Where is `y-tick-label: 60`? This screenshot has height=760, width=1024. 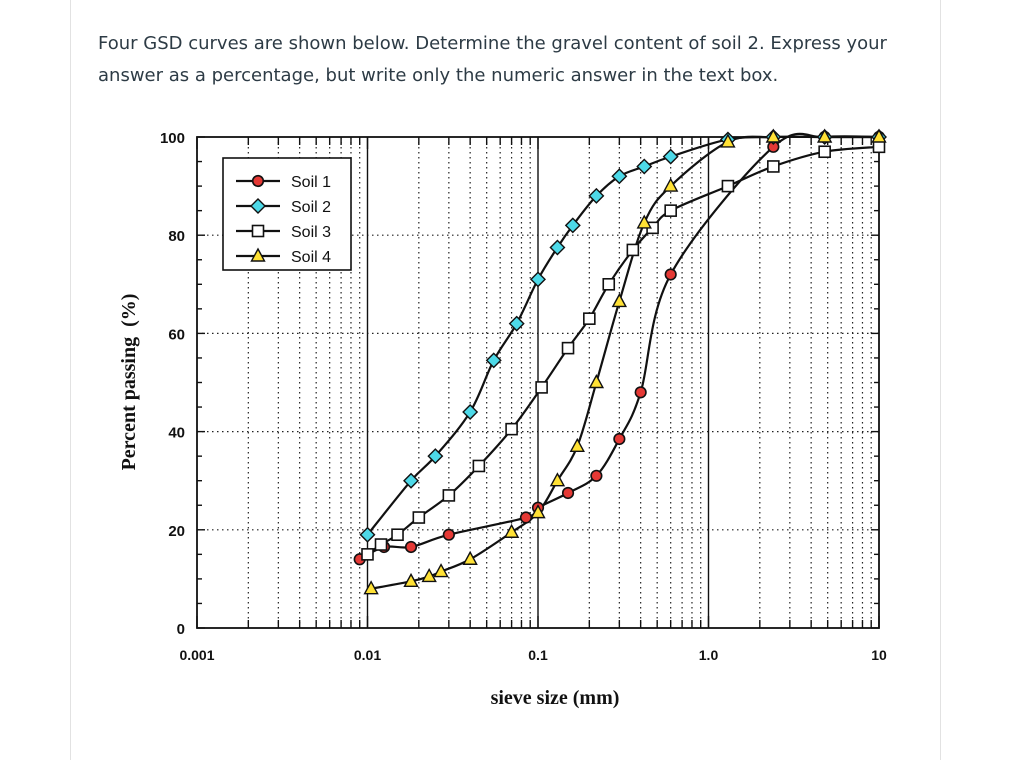 y-tick-label: 60 is located at coordinates (176, 334).